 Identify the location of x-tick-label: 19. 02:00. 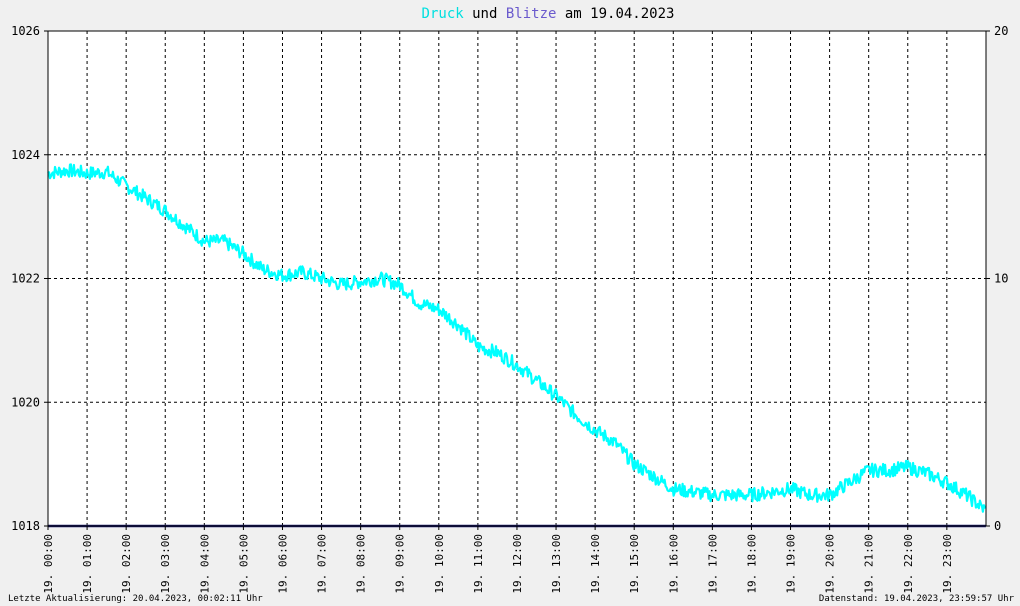
(126, 564).